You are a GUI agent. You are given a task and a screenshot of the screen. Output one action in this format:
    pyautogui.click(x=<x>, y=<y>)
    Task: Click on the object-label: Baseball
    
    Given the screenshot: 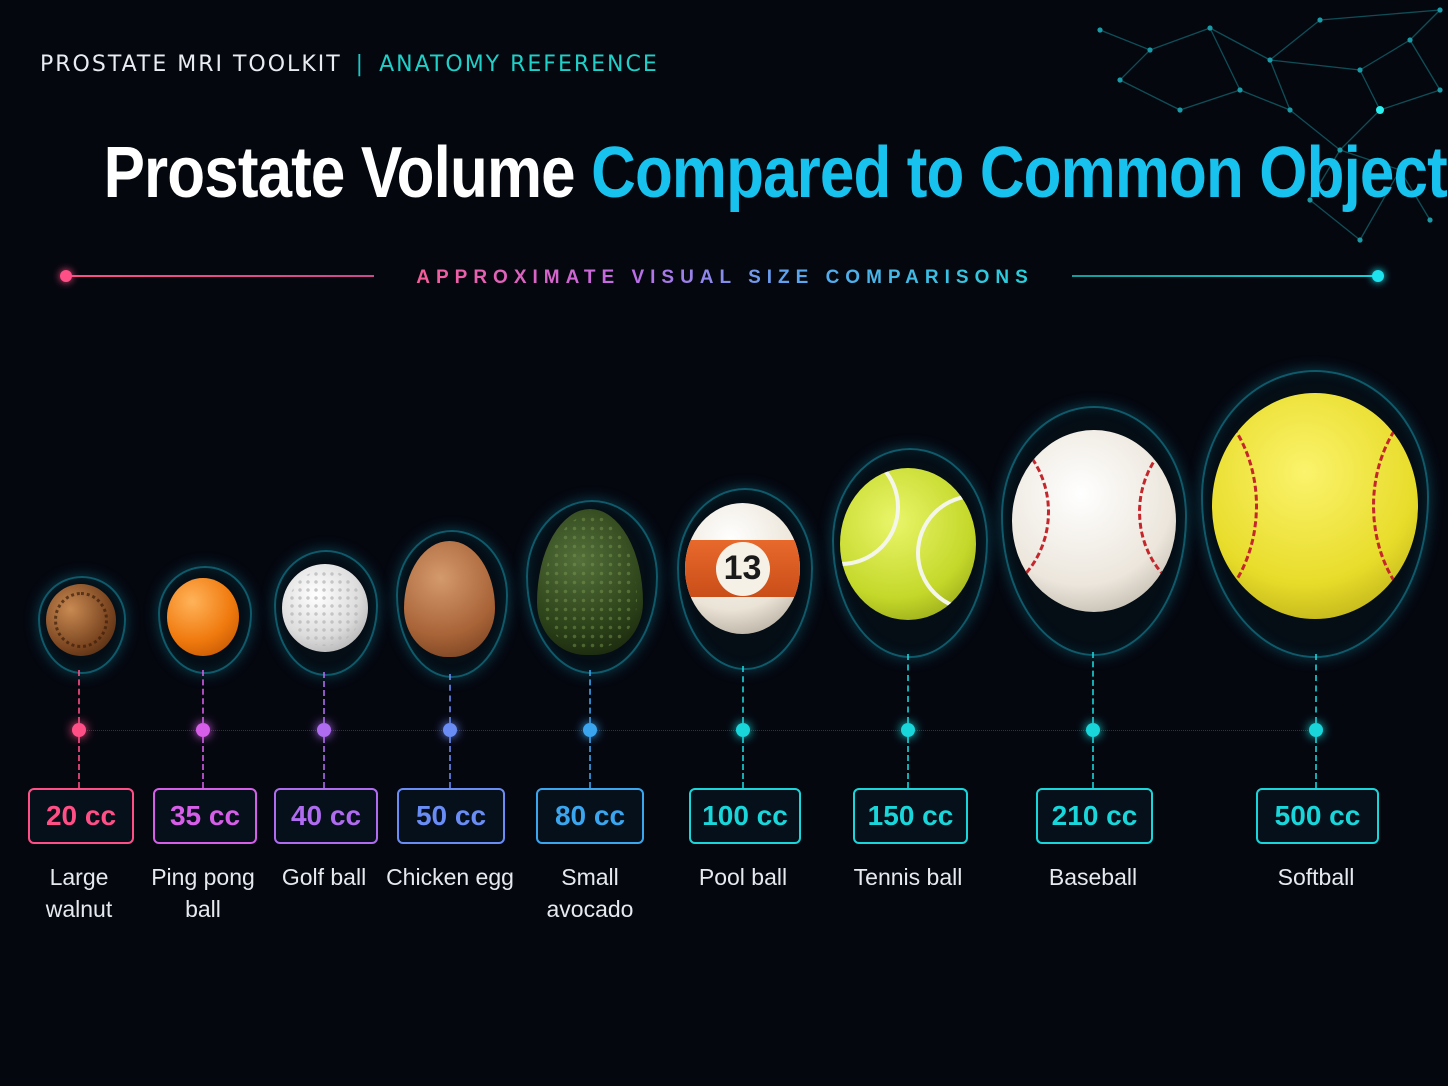 What is the action you would take?
    pyautogui.click(x=1093, y=877)
    